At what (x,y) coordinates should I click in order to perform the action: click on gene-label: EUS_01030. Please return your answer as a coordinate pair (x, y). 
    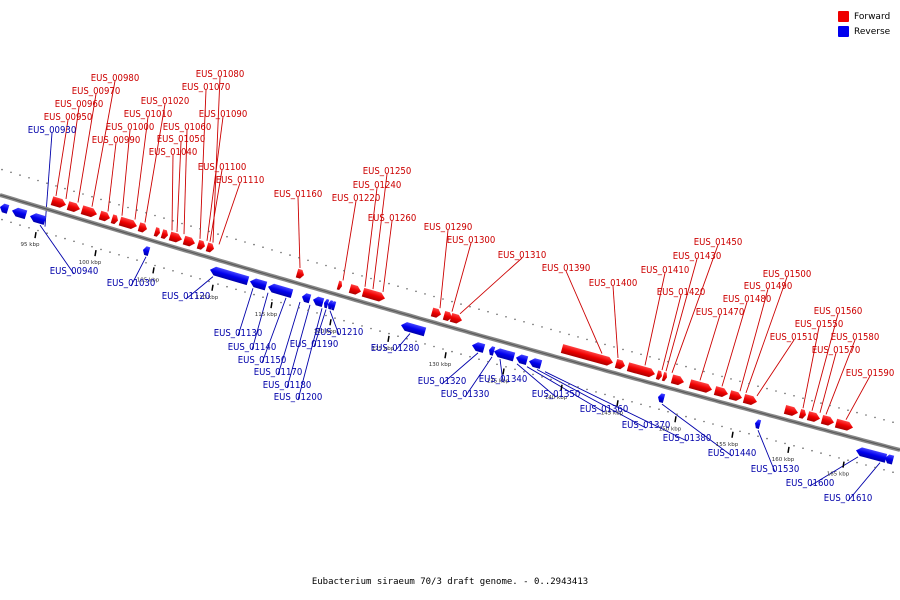
    Looking at the image, I should click on (131, 283).